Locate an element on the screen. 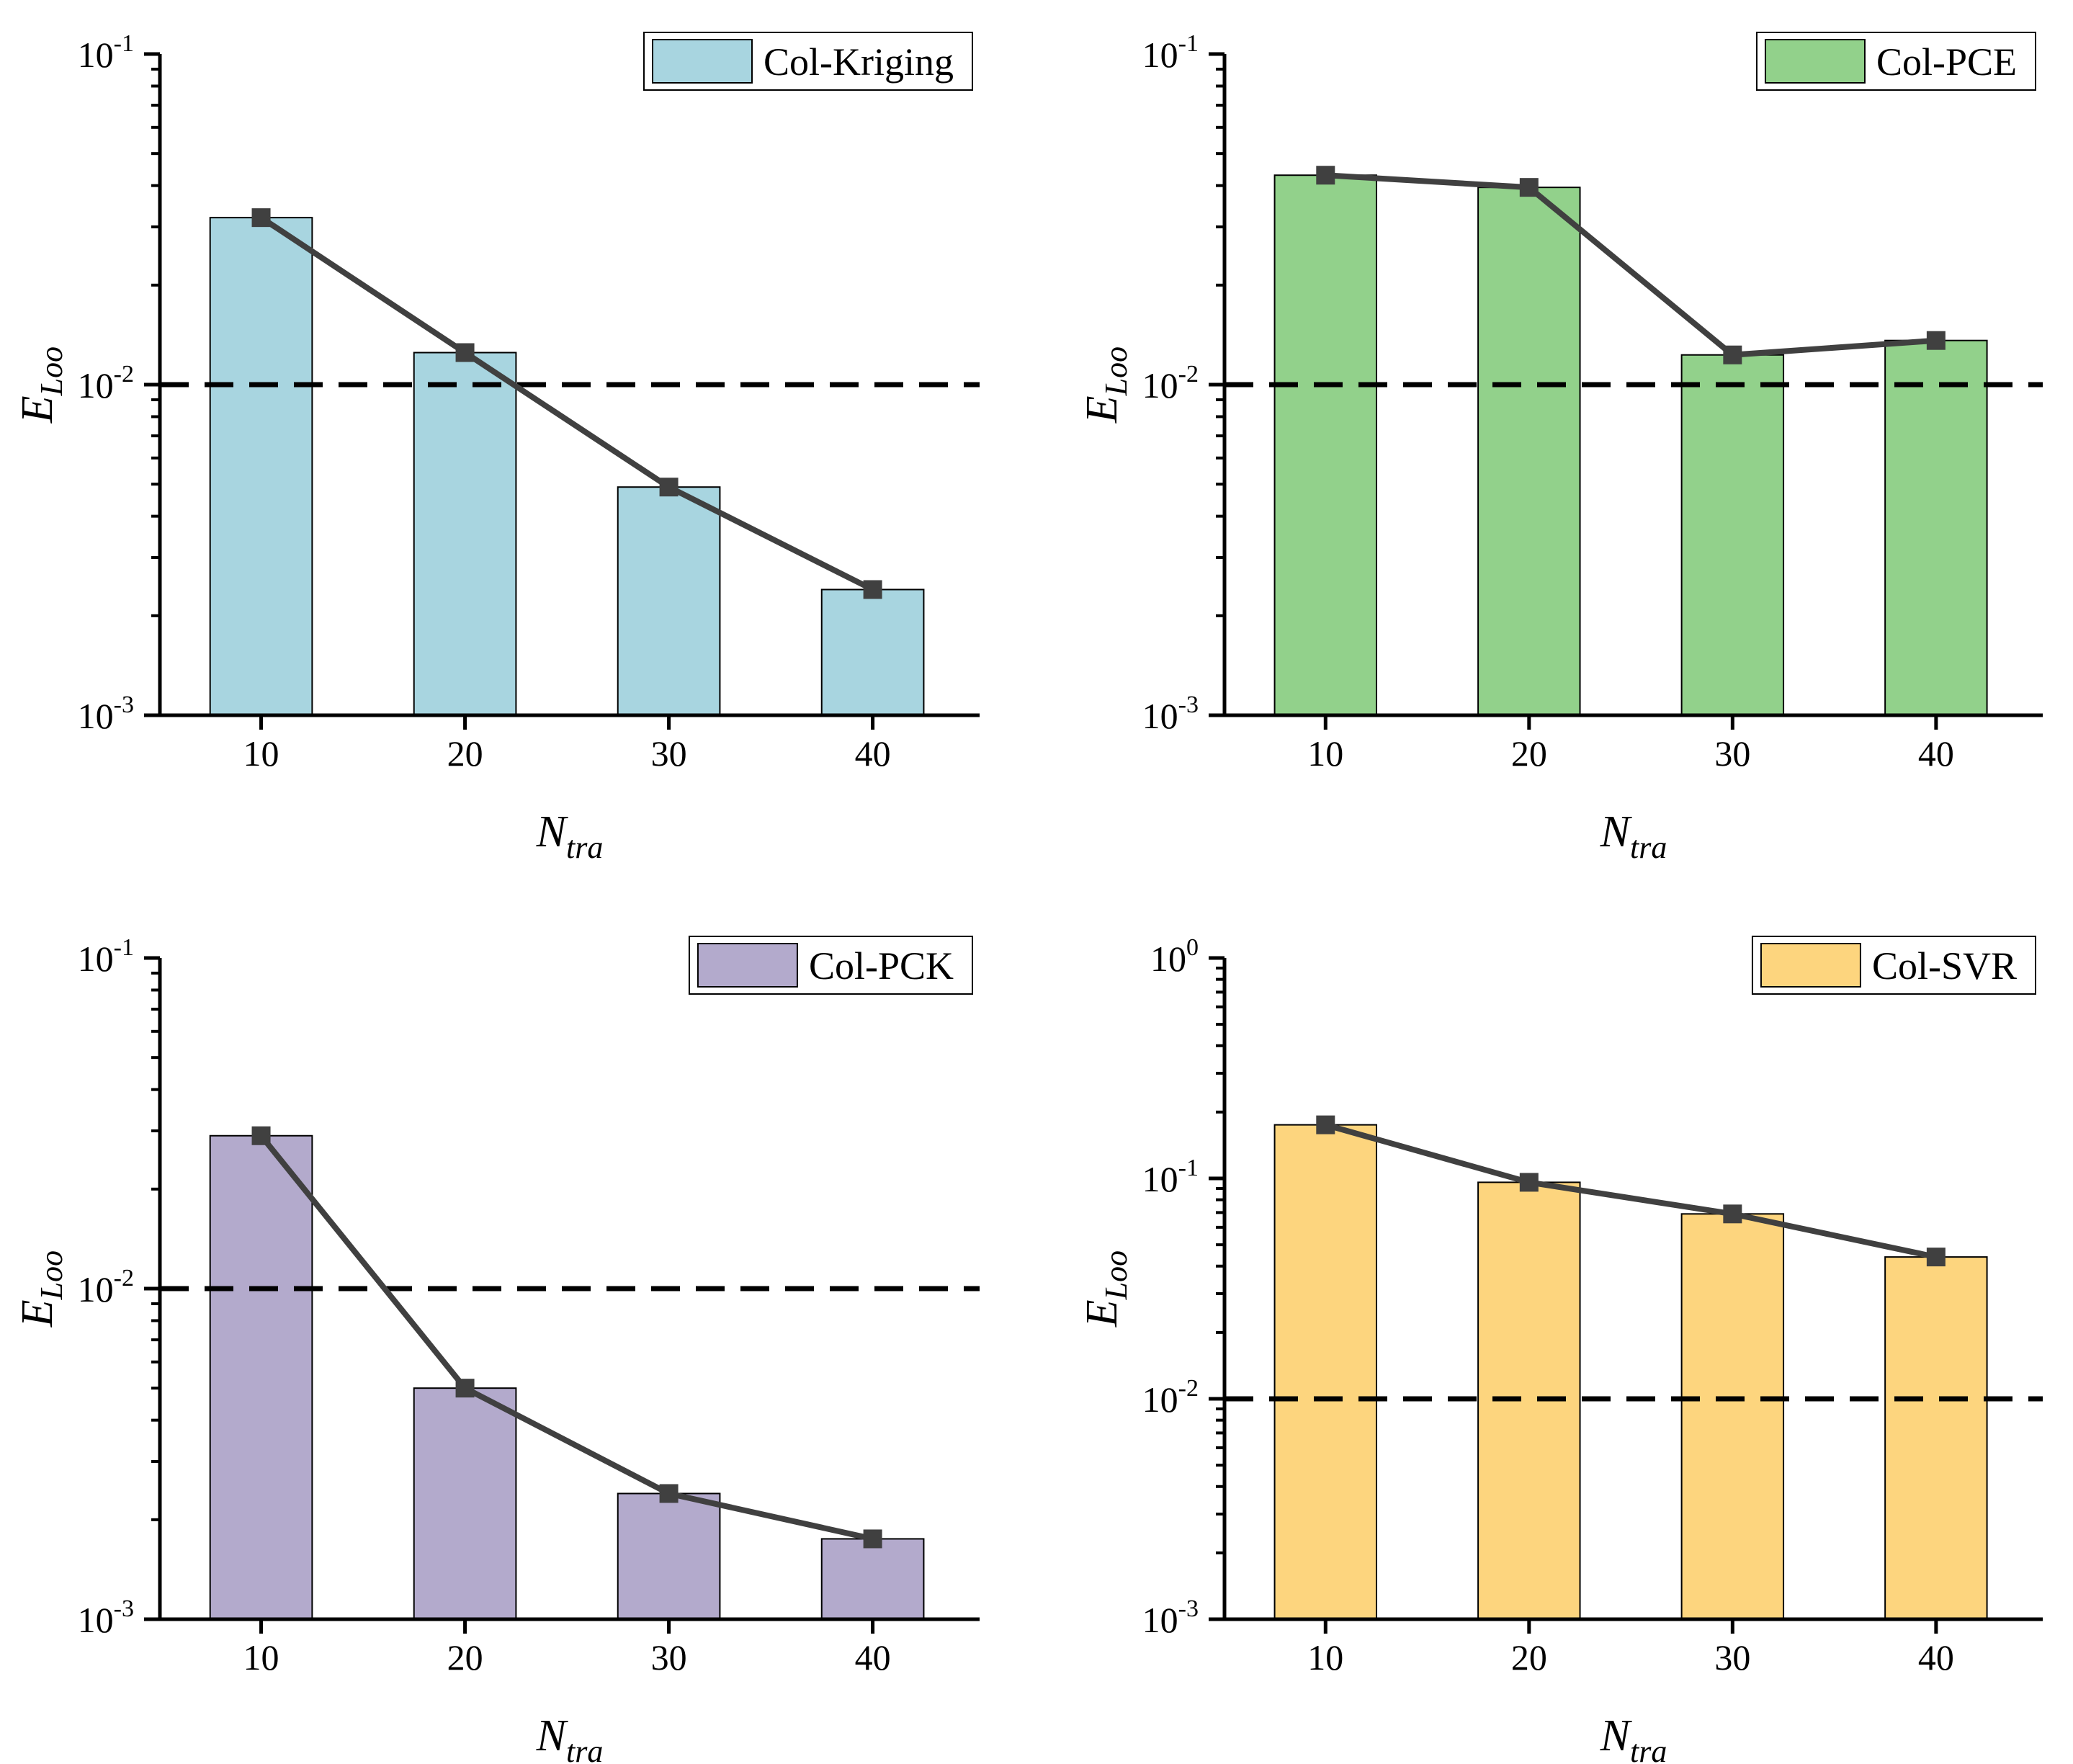  legend: Col-SVR is located at coordinates (1893, 965).